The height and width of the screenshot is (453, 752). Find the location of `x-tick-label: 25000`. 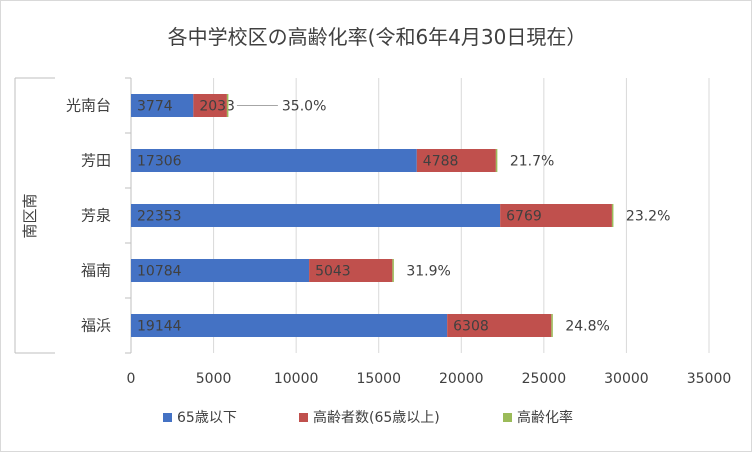

x-tick-label: 25000 is located at coordinates (544, 379).